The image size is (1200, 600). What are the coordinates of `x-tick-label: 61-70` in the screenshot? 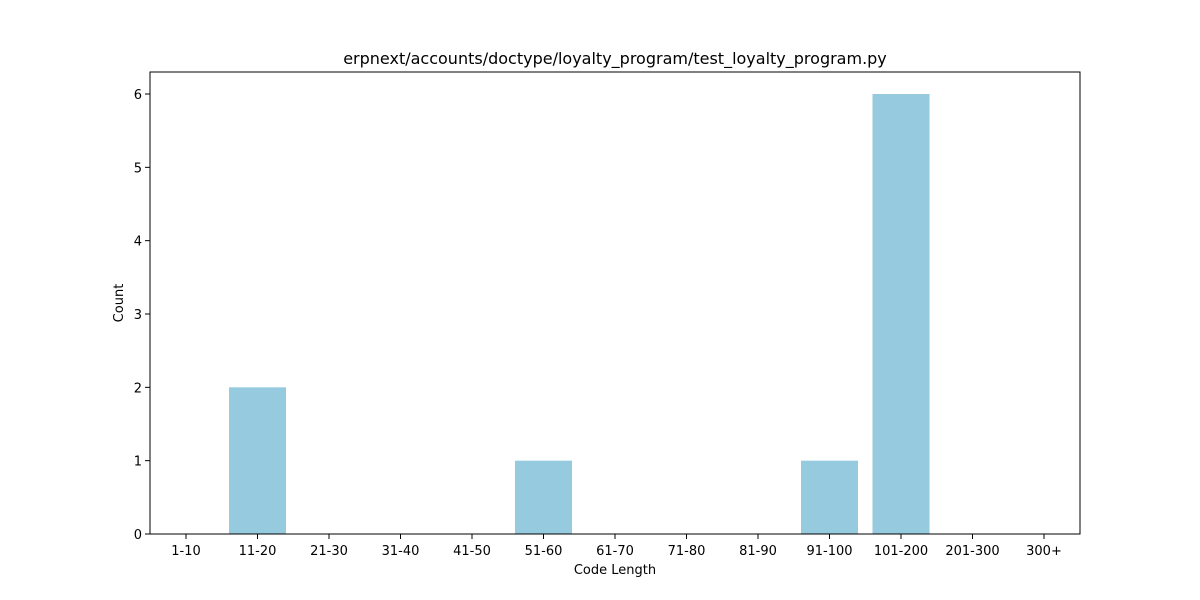 It's located at (615, 551).